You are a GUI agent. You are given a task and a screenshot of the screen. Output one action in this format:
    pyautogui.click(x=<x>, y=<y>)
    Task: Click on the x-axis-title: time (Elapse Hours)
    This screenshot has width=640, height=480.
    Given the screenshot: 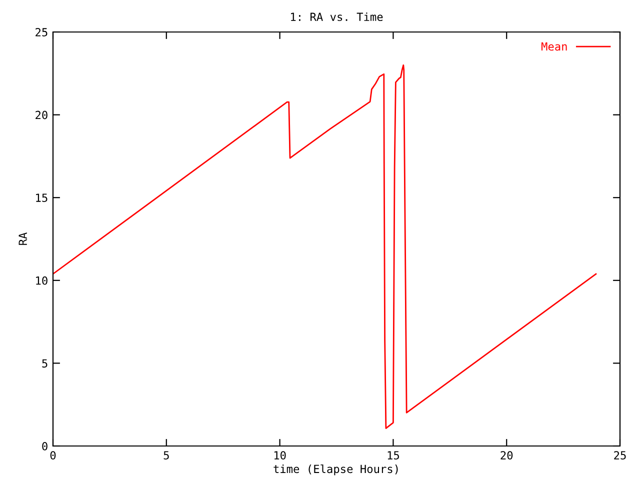 What is the action you would take?
    pyautogui.click(x=336, y=470)
    